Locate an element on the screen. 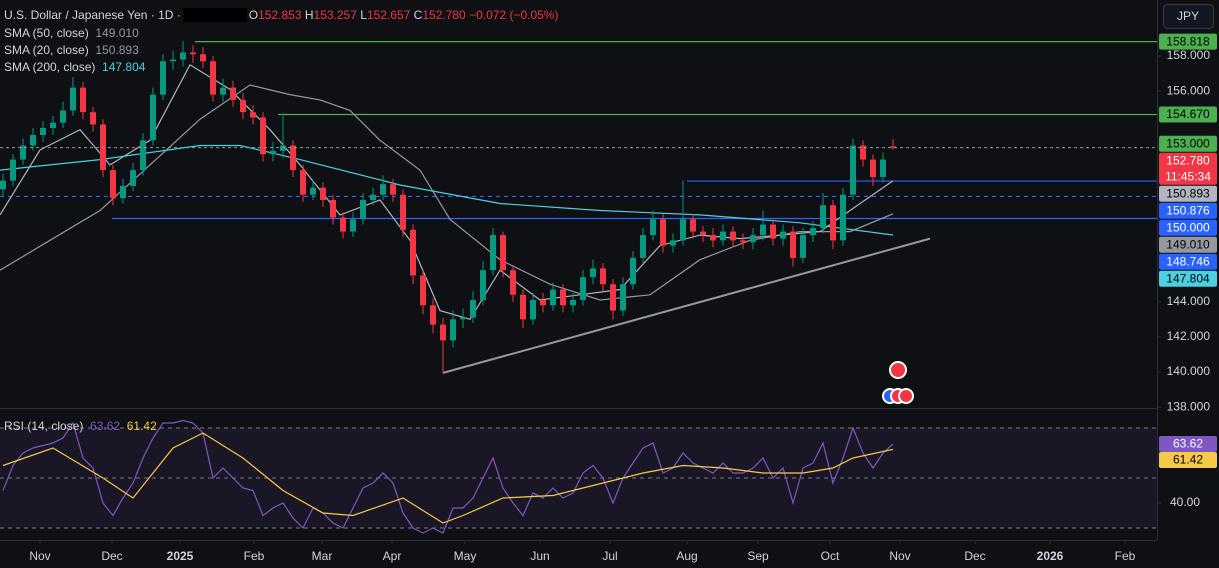 The image size is (1219, 568). y-tick-label: 144.000 is located at coordinates (1189, 301).